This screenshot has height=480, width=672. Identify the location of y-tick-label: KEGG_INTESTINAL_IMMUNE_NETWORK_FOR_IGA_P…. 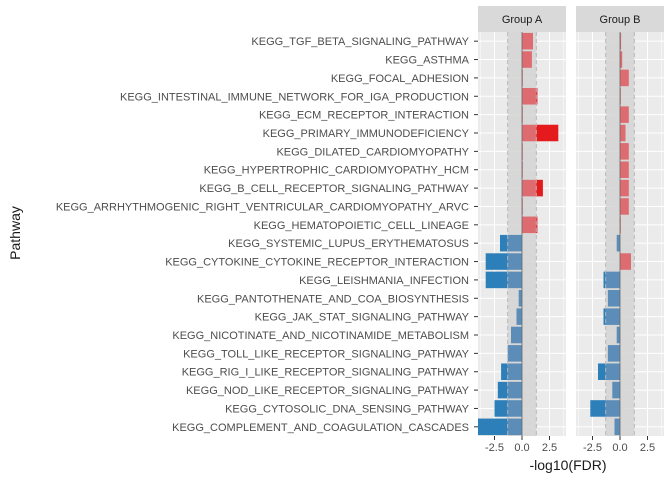
(294, 97).